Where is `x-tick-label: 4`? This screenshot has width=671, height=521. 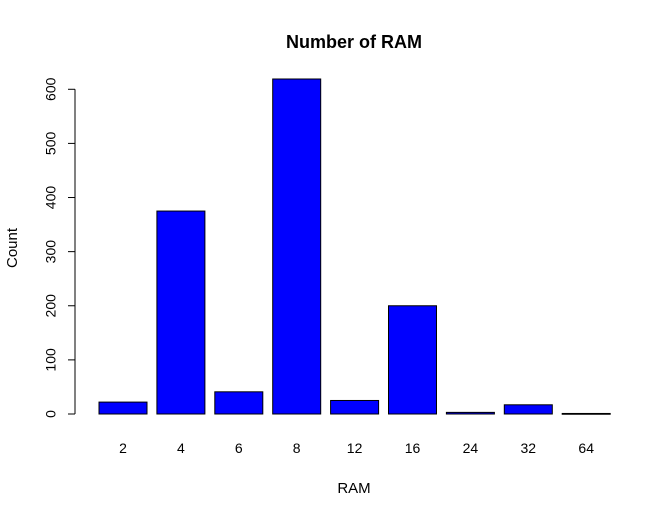
x-tick-label: 4 is located at coordinates (181, 448).